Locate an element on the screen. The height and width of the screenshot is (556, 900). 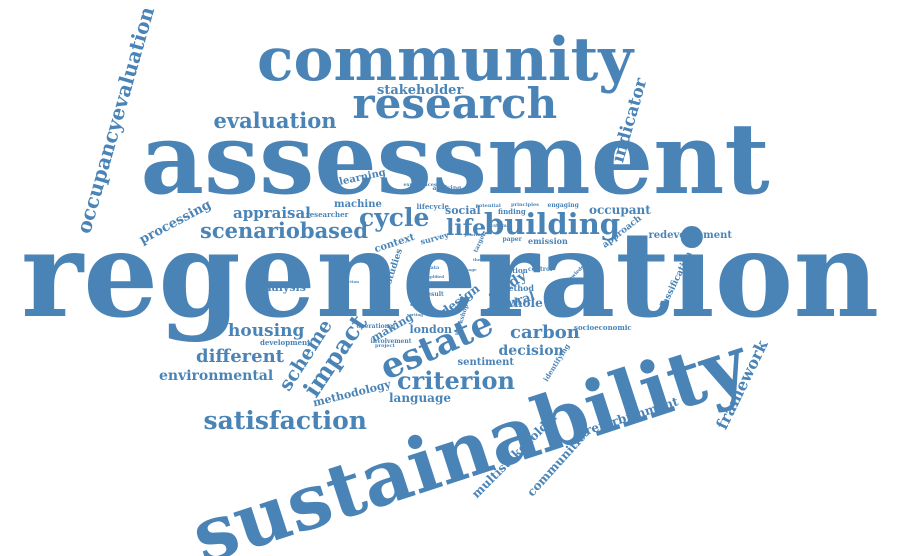
word-case: case is located at coordinates (455, 284).